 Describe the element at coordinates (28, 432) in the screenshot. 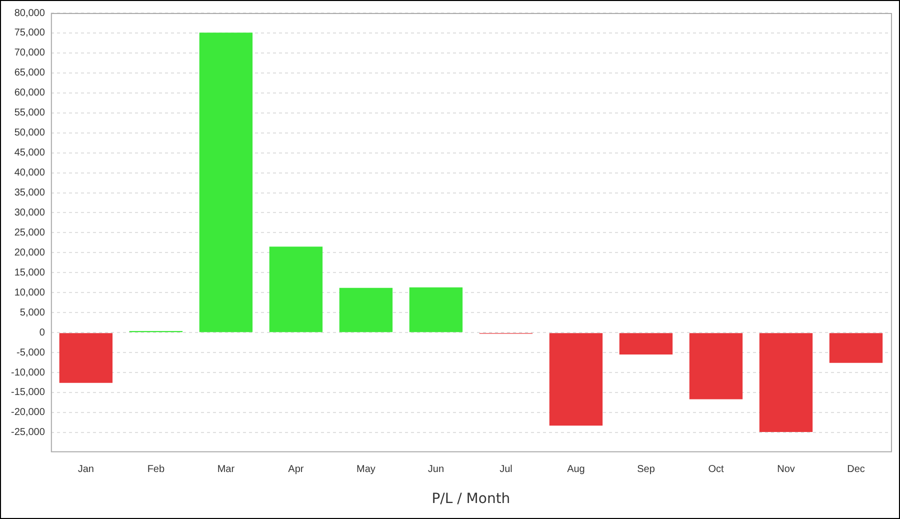

I see `y-tick-label: -25,000` at that location.